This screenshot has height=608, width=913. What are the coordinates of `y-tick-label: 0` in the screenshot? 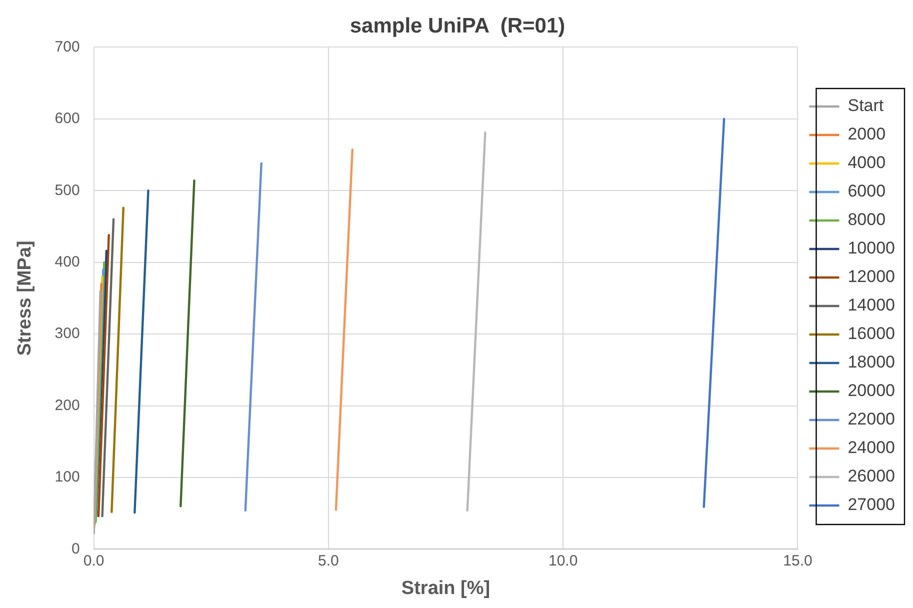 It's located at (75, 549).